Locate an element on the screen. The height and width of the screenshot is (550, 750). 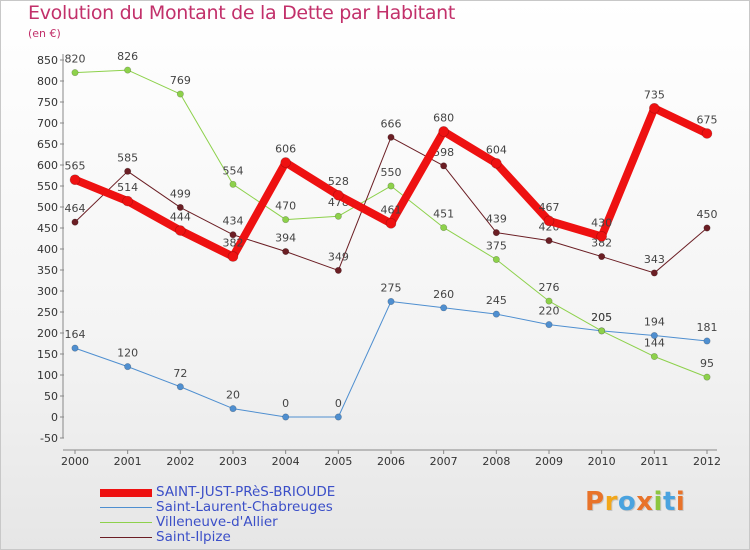
data-label-villeneuve-d-allier: 276 is located at coordinates (549, 287).